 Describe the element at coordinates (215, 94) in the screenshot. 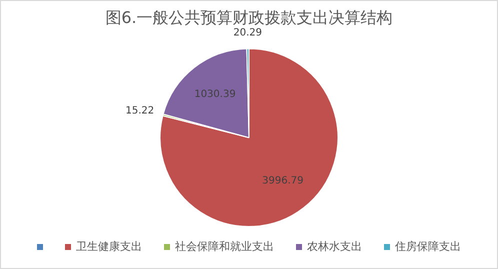

I see `data-label: 1030.39` at that location.